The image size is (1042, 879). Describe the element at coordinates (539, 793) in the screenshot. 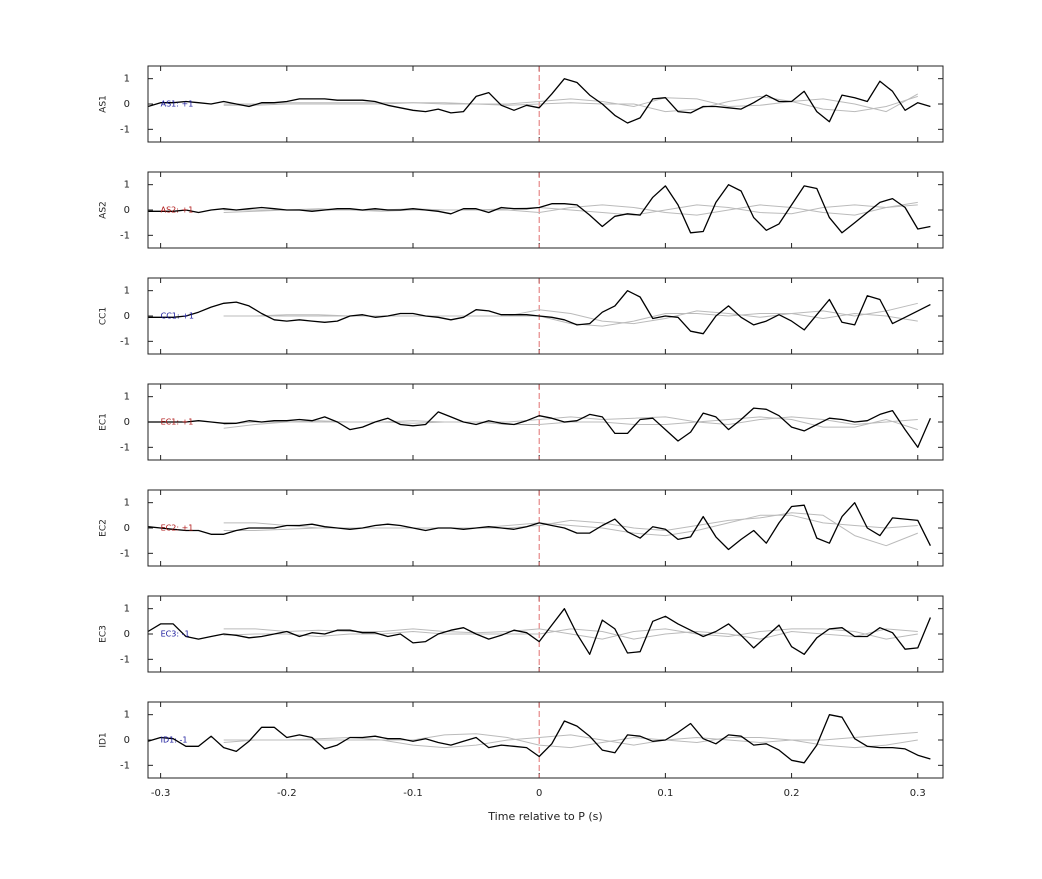

I see `x-tick-label: 0` at that location.